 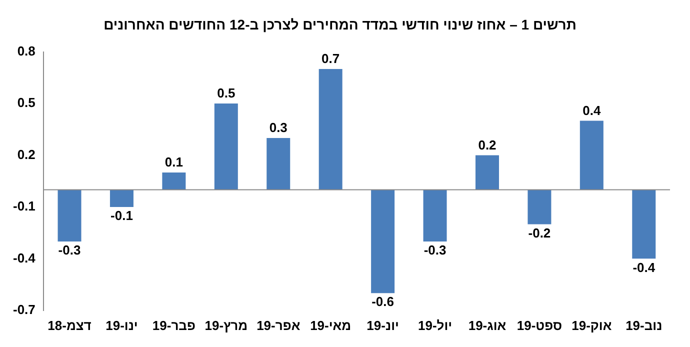 I want to click on data-label: 0.7, so click(x=331, y=58).